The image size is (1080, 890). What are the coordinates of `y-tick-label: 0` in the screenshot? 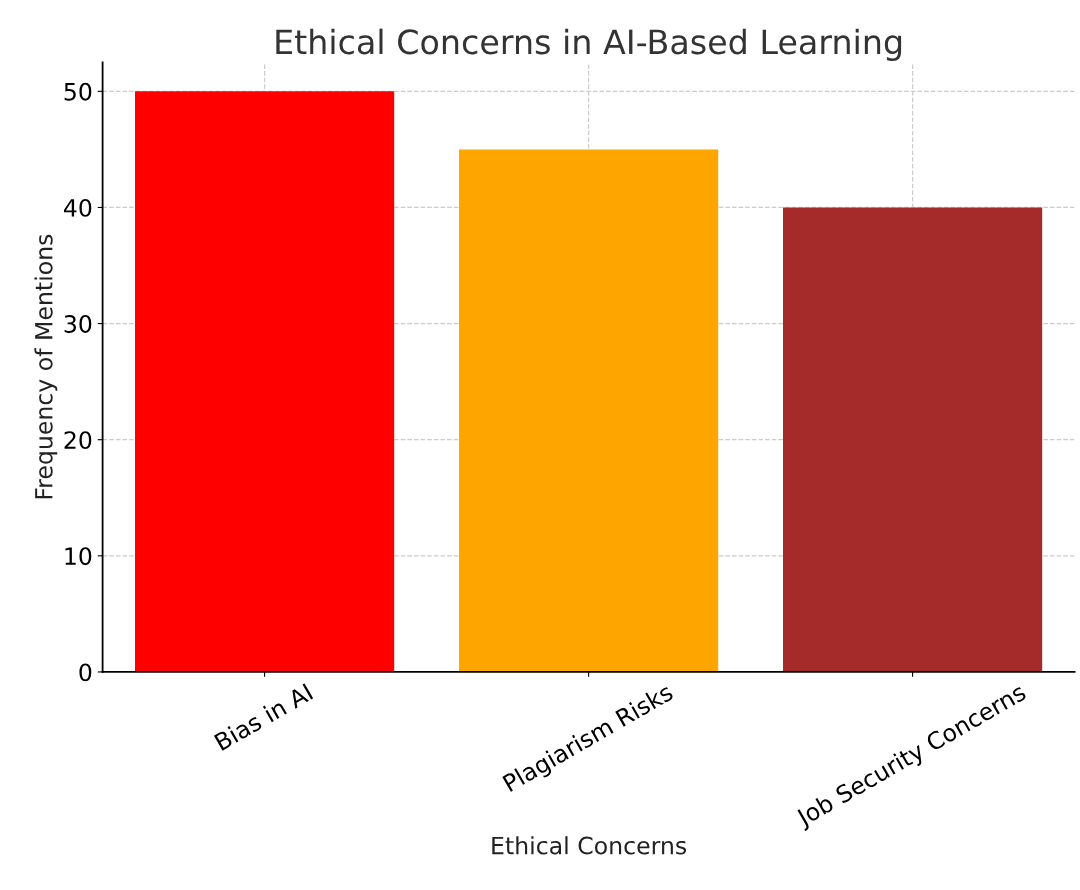 It's located at (85, 672).